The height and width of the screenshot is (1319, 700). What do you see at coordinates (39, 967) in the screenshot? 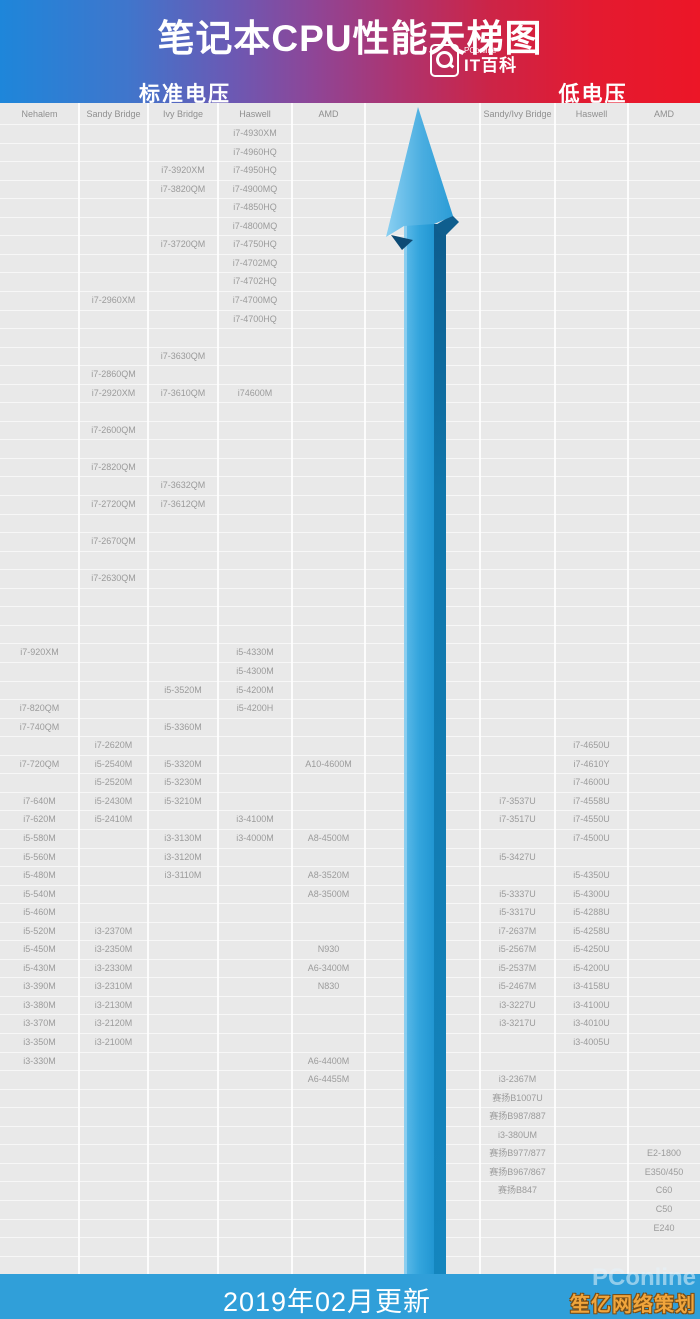
I see `cpu-cell: i5-430M` at bounding box center [39, 967].